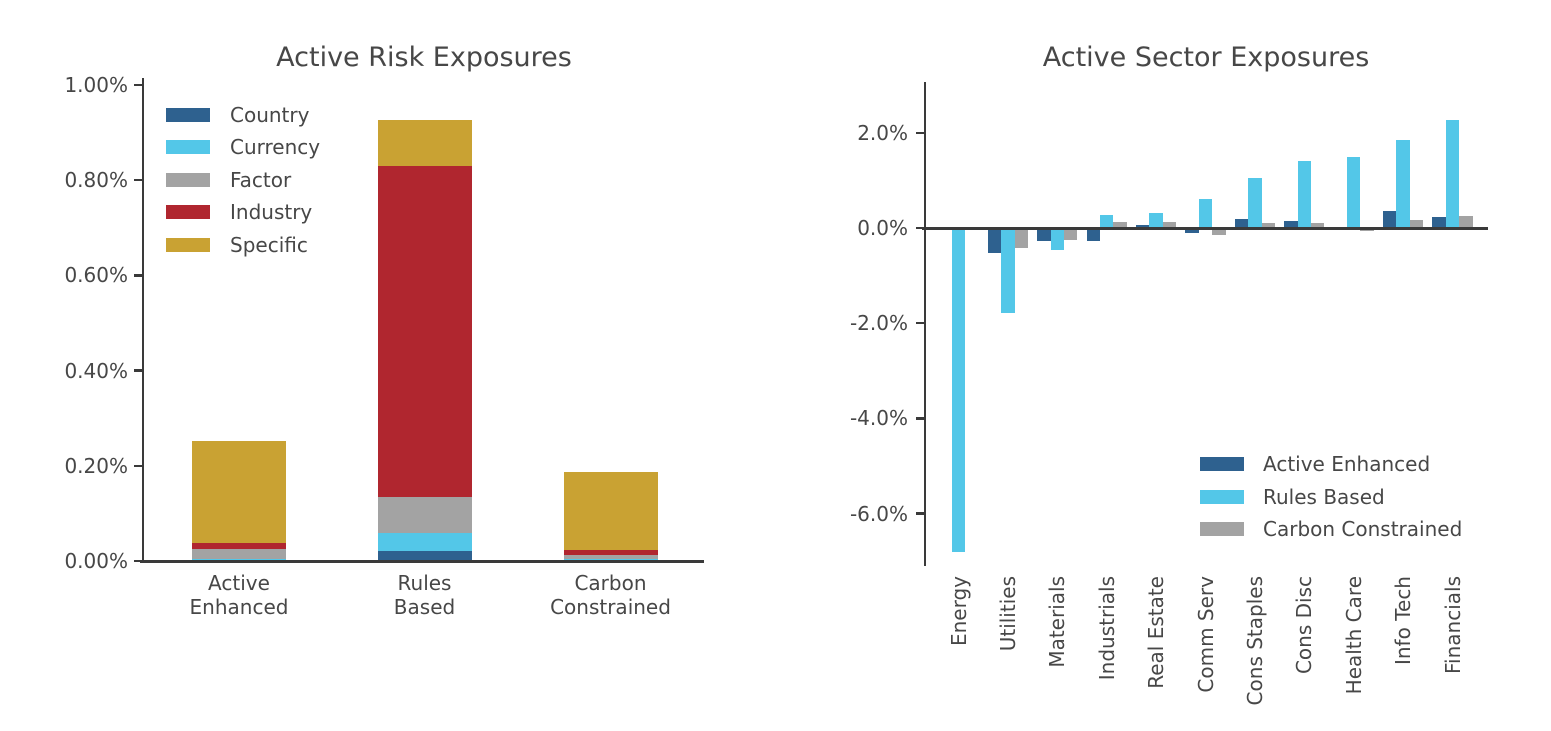 This screenshot has width=1551, height=731. What do you see at coordinates (275, 147) in the screenshot?
I see `legend-label: Currency` at bounding box center [275, 147].